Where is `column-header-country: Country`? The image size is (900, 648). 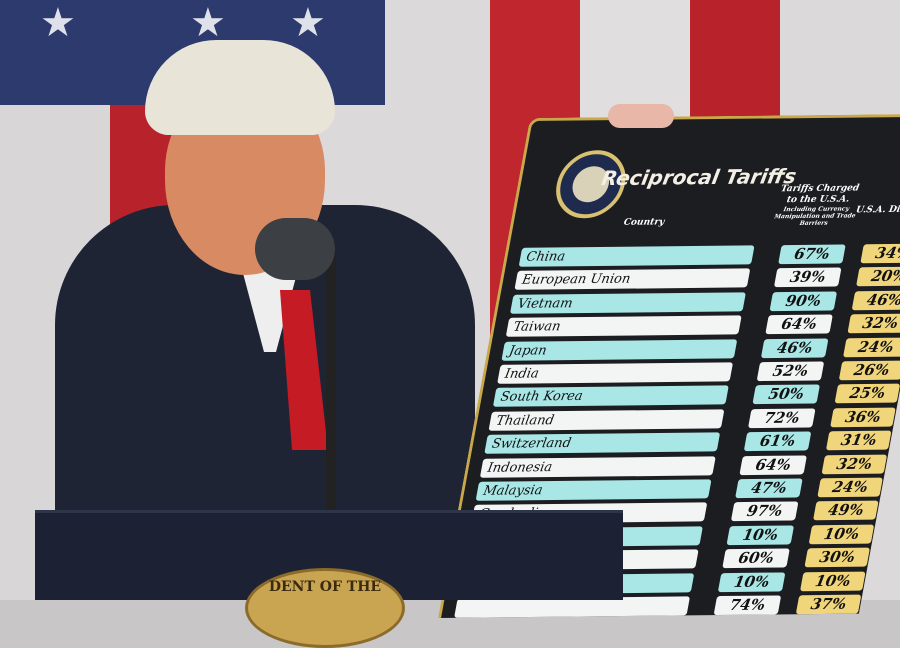
column-header-country: Country is located at coordinates (644, 222).